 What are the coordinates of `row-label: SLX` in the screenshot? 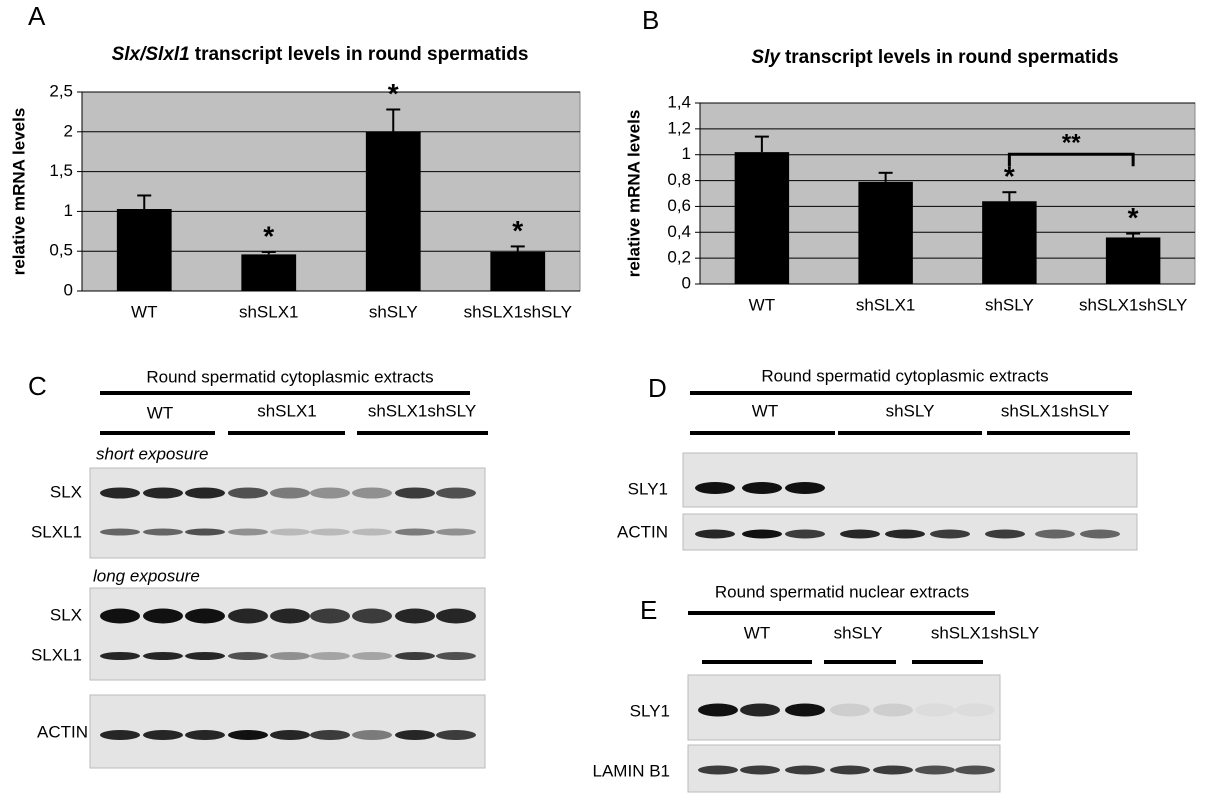 It's located at (66, 491).